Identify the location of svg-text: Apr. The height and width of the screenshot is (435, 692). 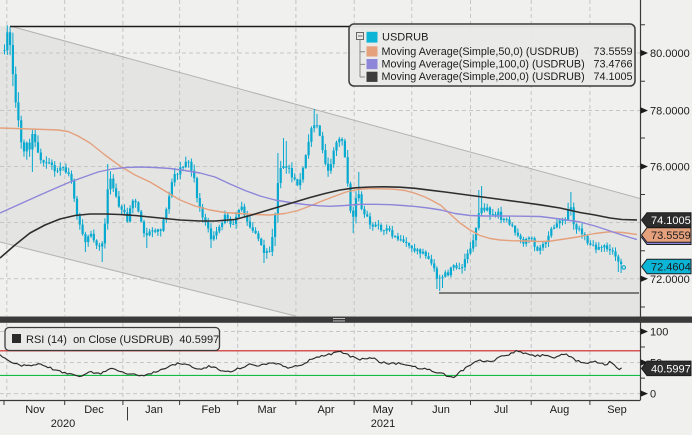
(325, 410).